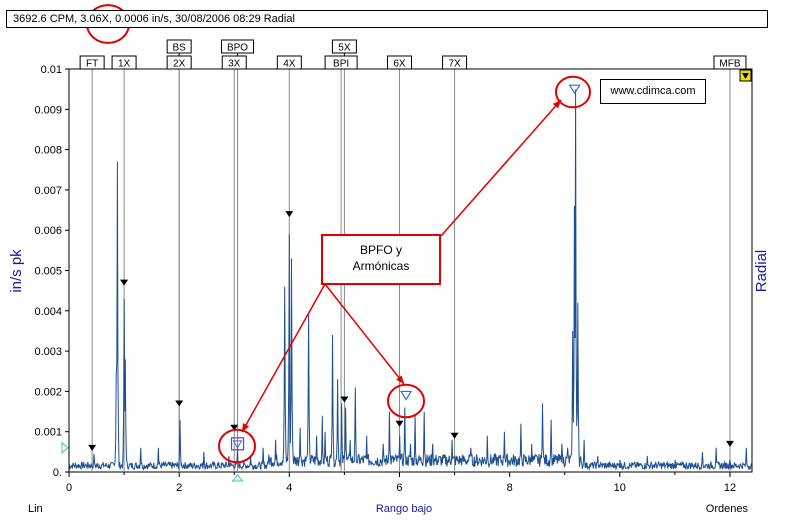 This screenshot has height=526, width=794. Describe the element at coordinates (745, 75) in the screenshot. I see `end-cursor-icon` at that location.